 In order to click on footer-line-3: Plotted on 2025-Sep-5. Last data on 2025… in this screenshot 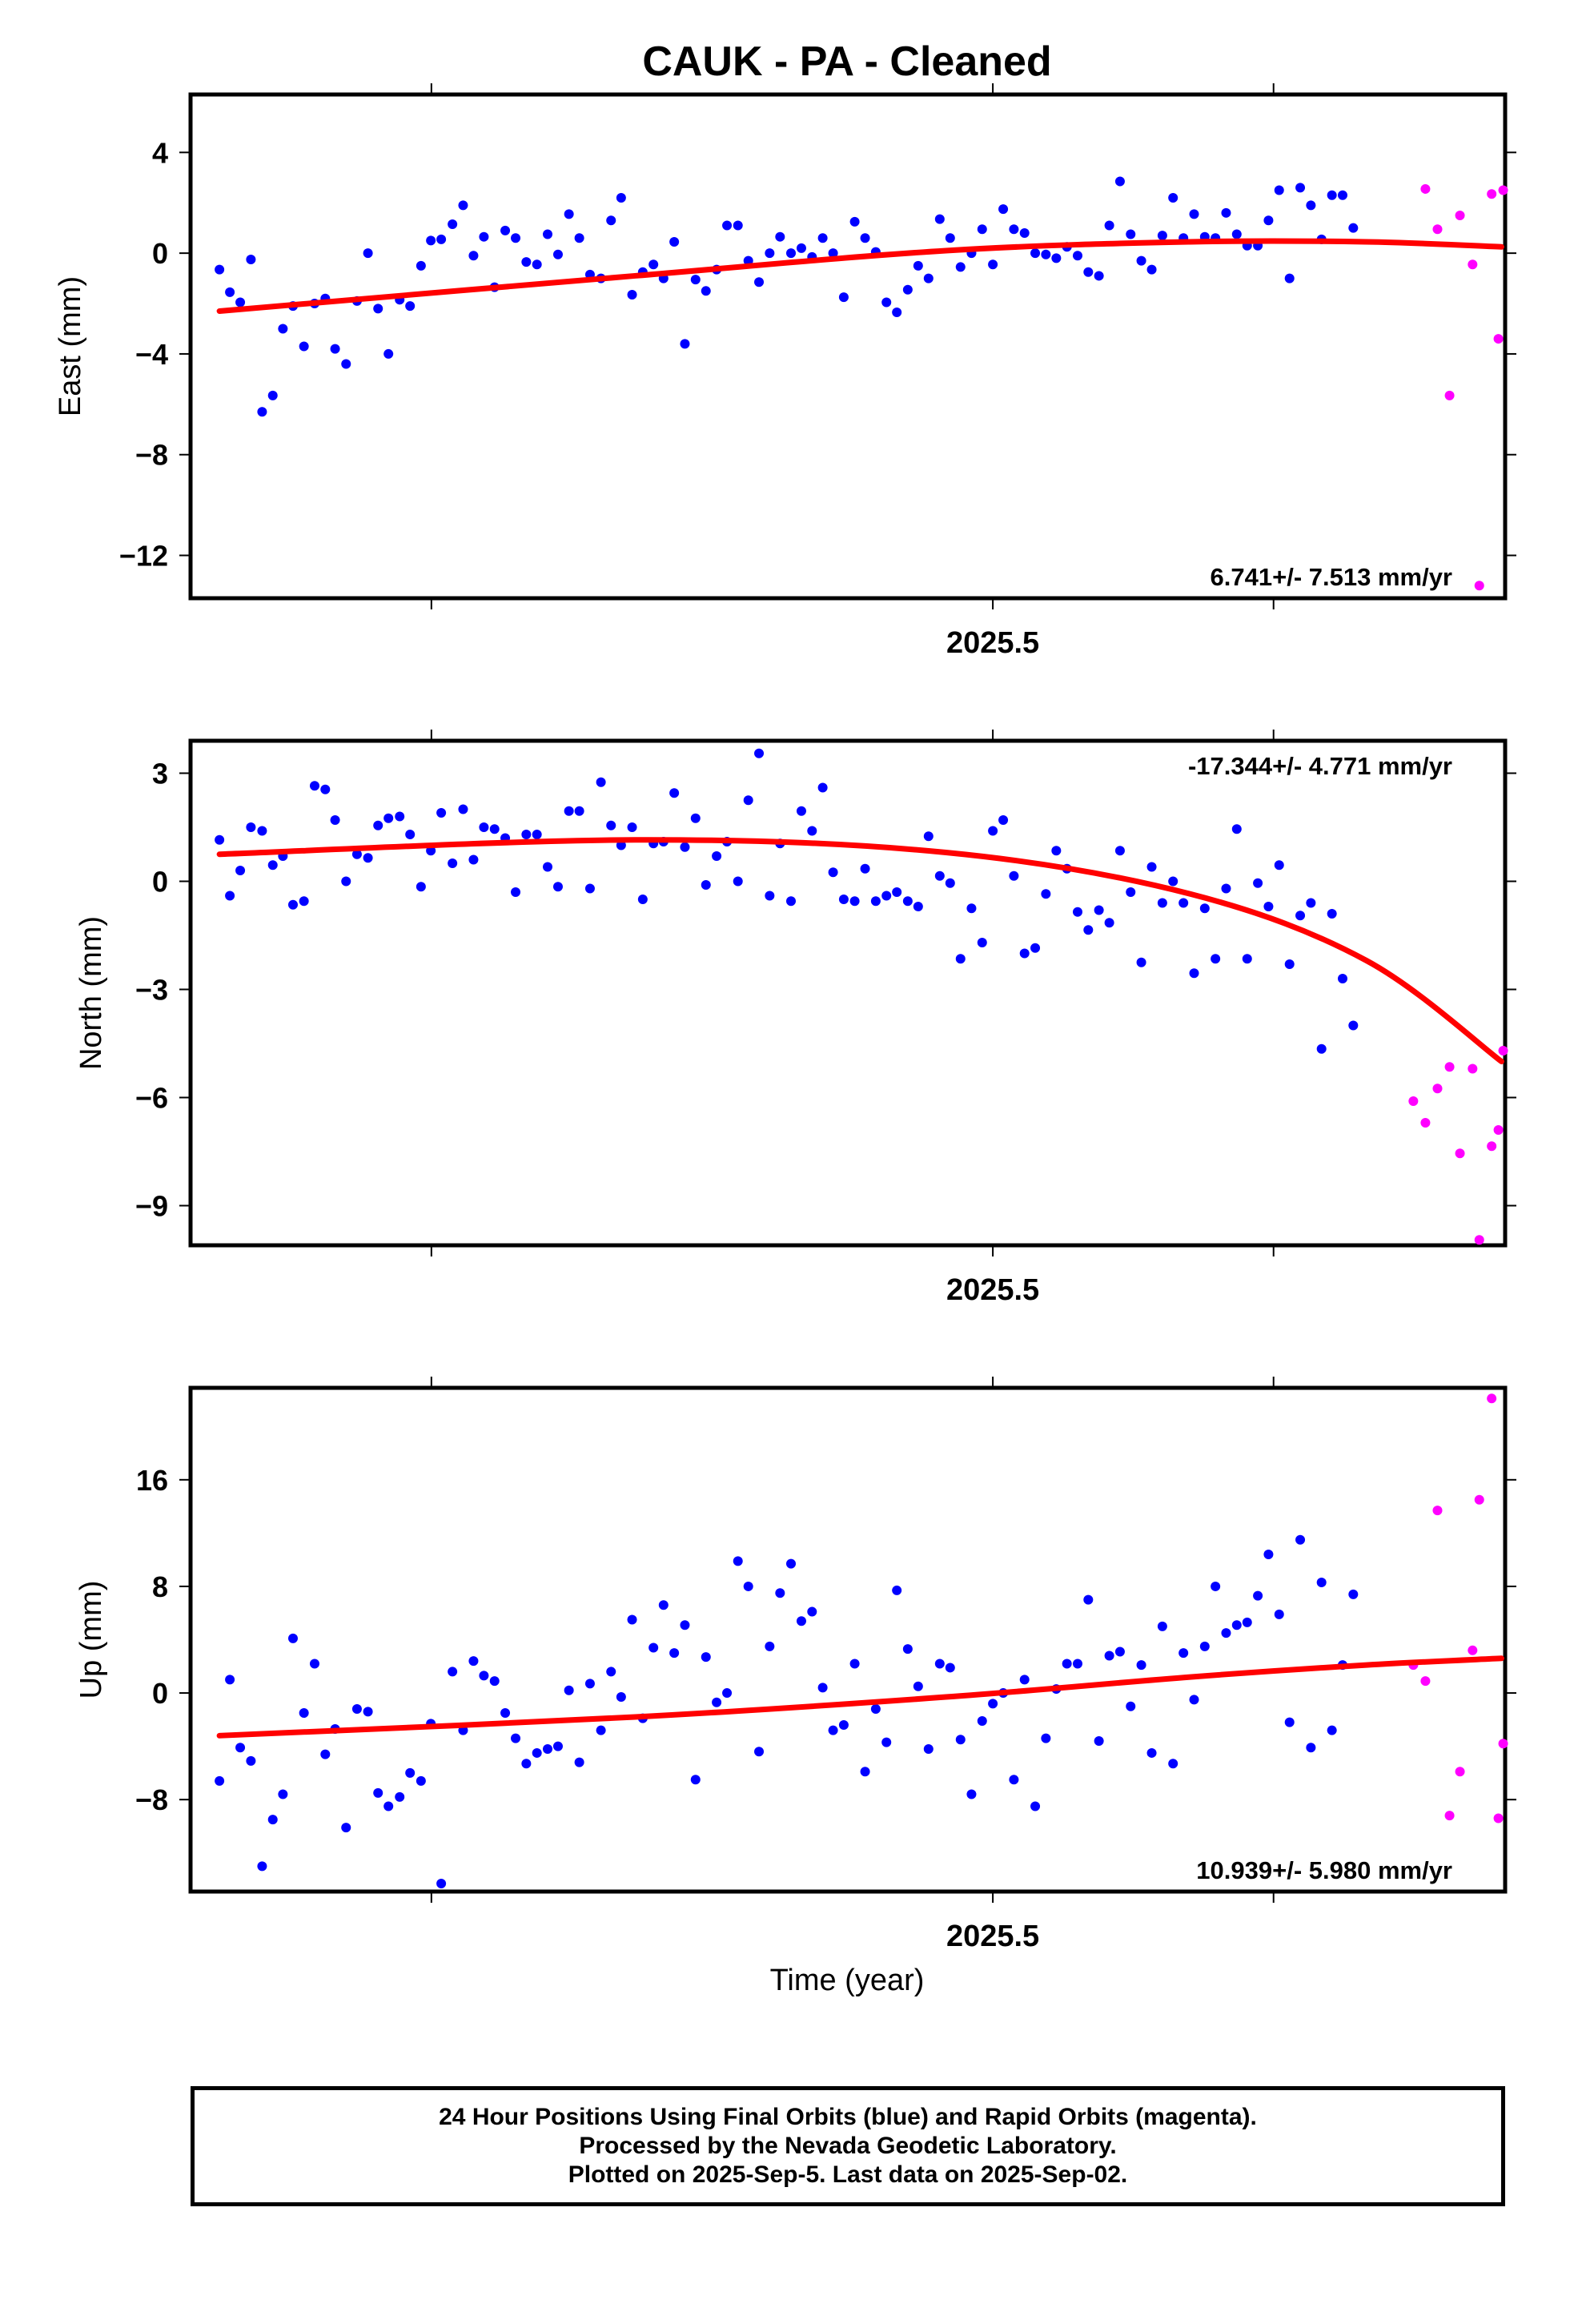, I will do `click(848, 2174)`.